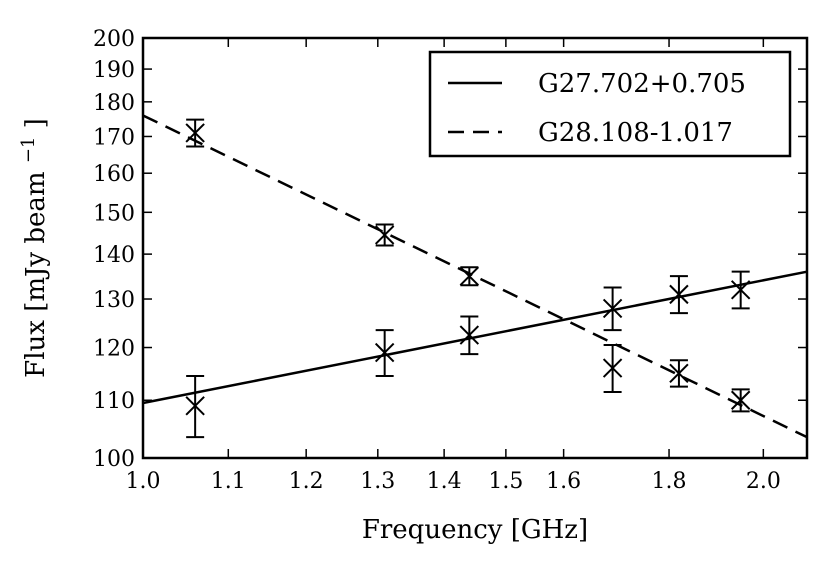  Describe the element at coordinates (114, 103) in the screenshot. I see `y-tick-label: 180` at that location.